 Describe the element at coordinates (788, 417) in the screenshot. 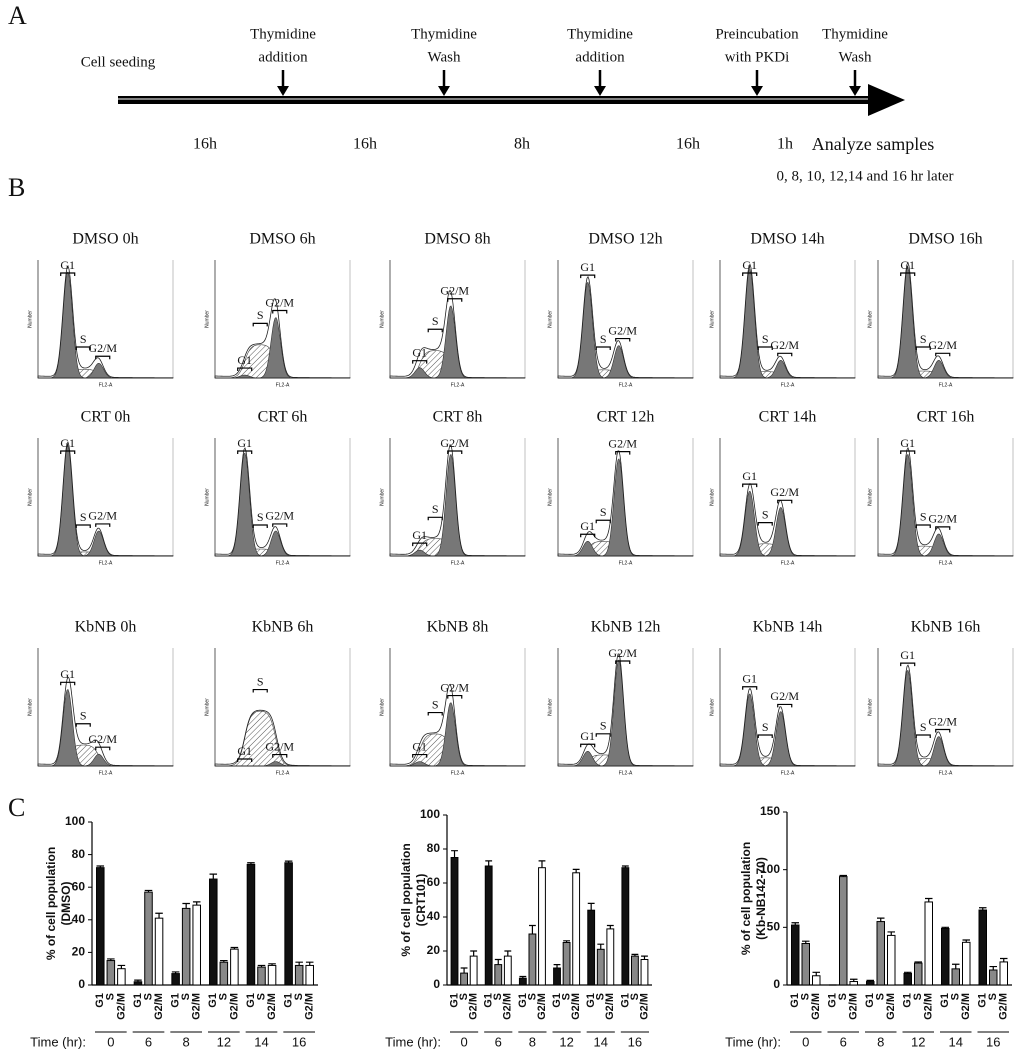

I see `plot-title: CRT 14h` at that location.